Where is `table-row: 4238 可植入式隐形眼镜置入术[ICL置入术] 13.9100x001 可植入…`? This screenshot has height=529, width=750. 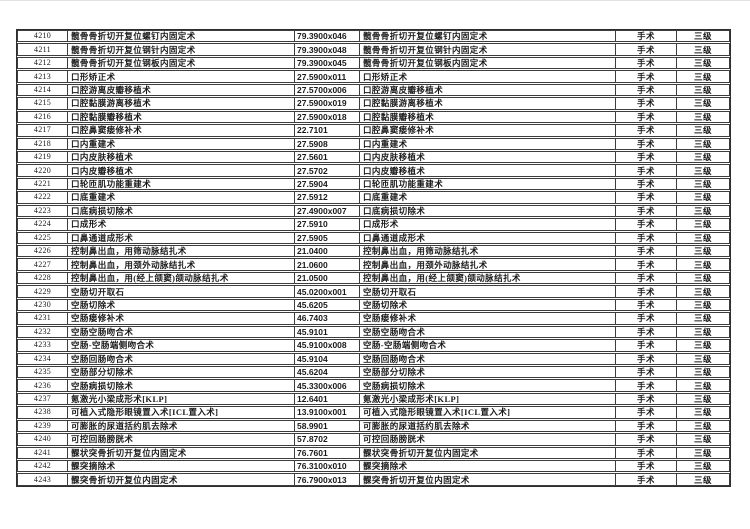
table-row: 4238 可植入式隐形眼镜置入术[ICL置入术] 13.9100x001 可植入… is located at coordinates (373, 412).